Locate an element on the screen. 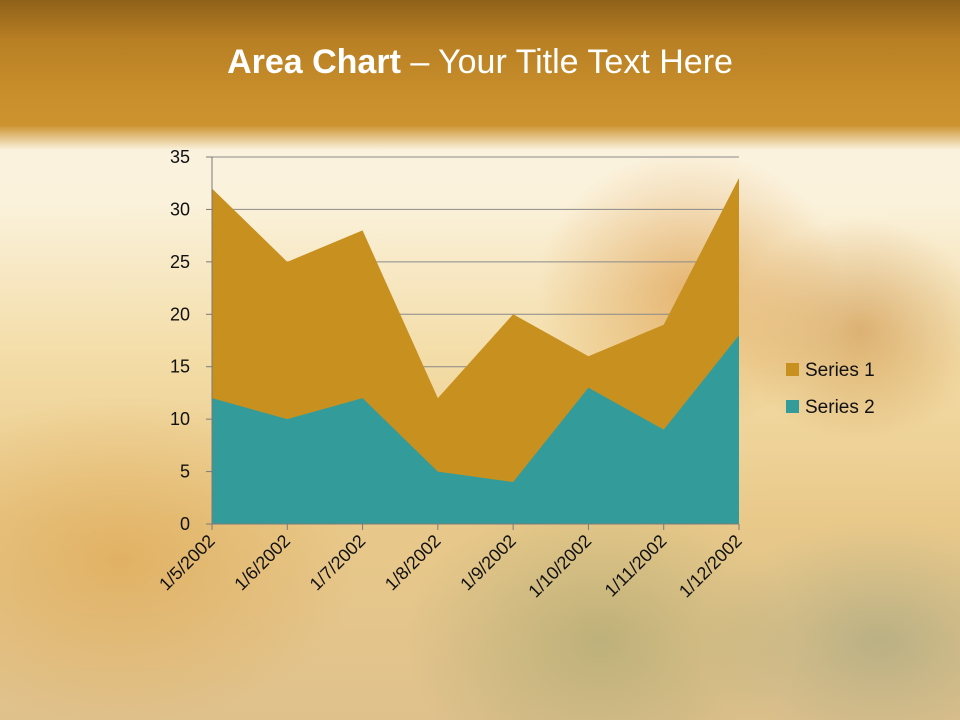  y-tick-label: 5 is located at coordinates (185, 472).